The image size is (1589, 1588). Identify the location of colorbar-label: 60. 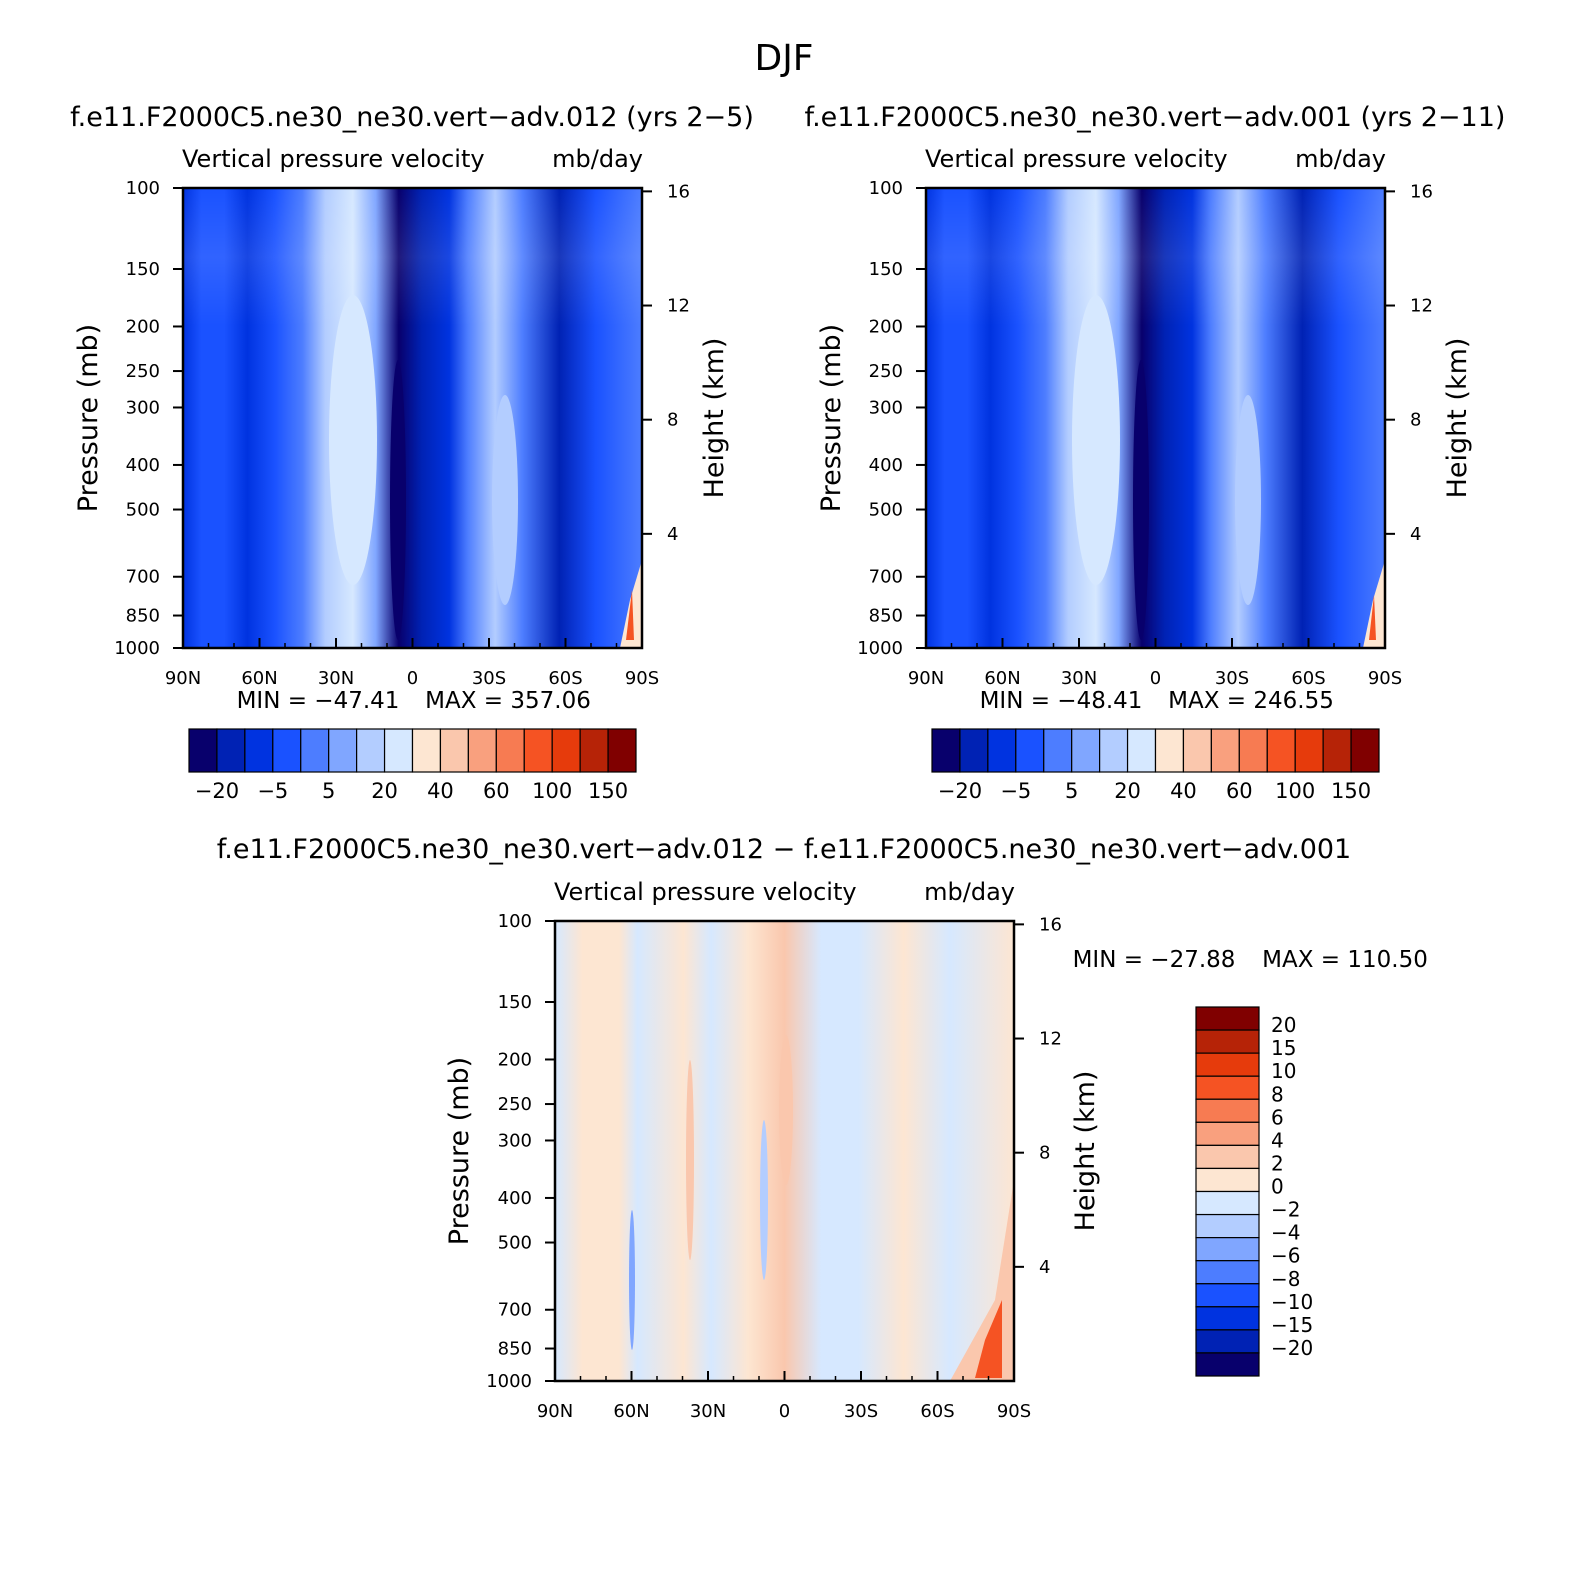
(1239, 791).